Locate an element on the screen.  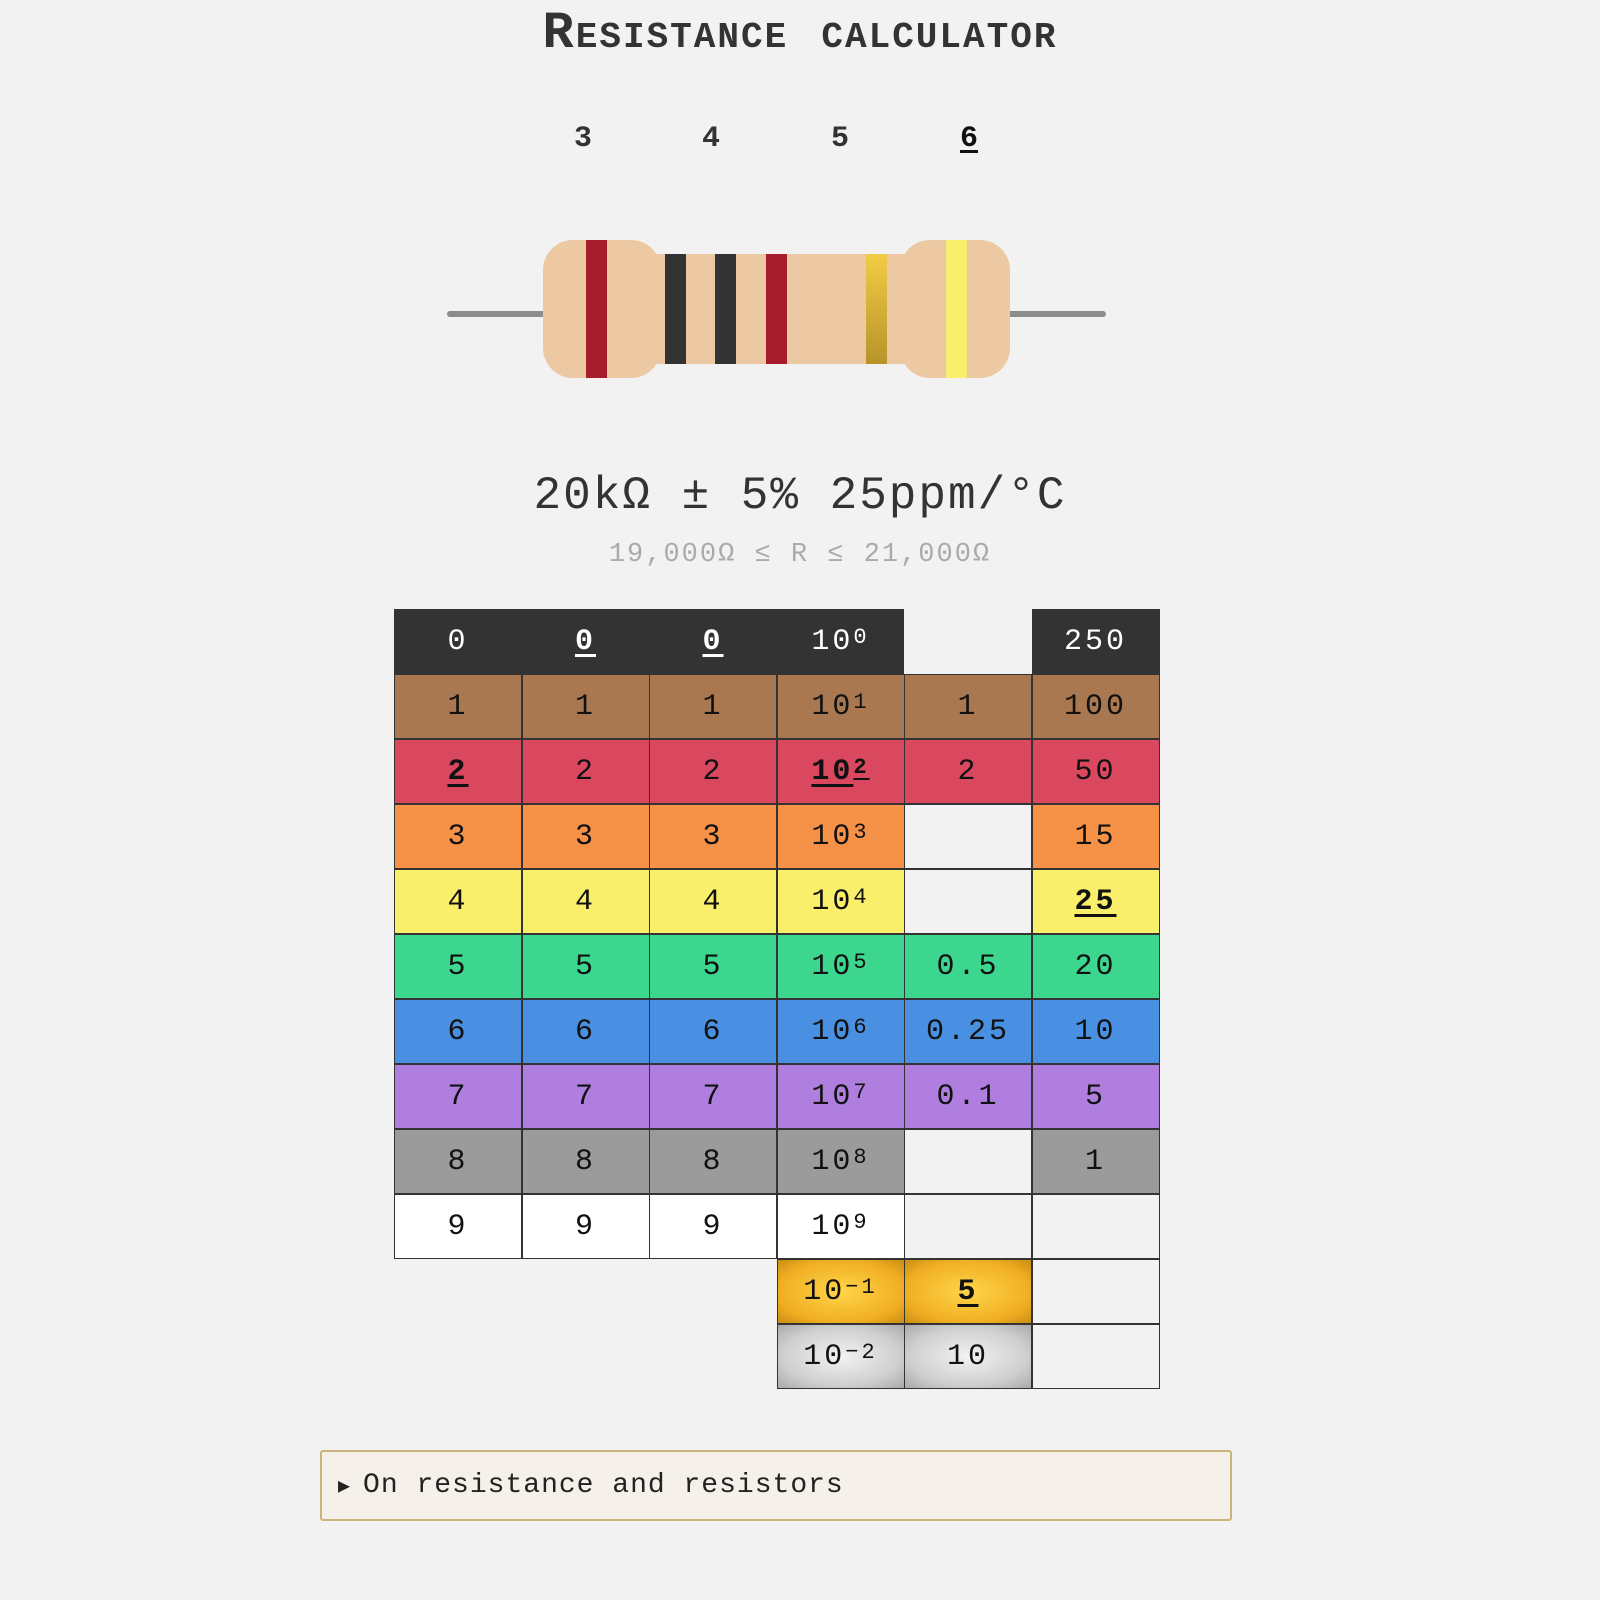
cell-green-digit-2: 5 is located at coordinates (585, 966).